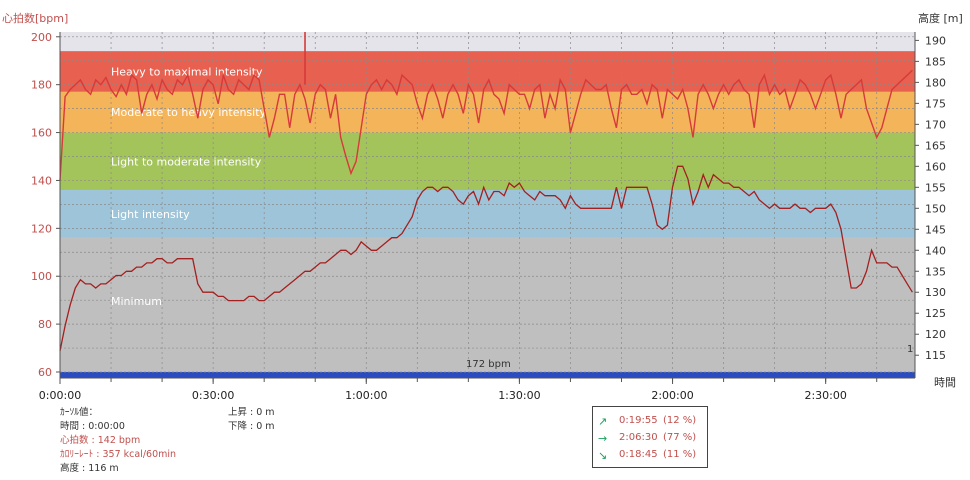 The height and width of the screenshot is (480, 970). Describe the element at coordinates (935, 40) in the screenshot. I see `right-tick-label: 190` at that location.